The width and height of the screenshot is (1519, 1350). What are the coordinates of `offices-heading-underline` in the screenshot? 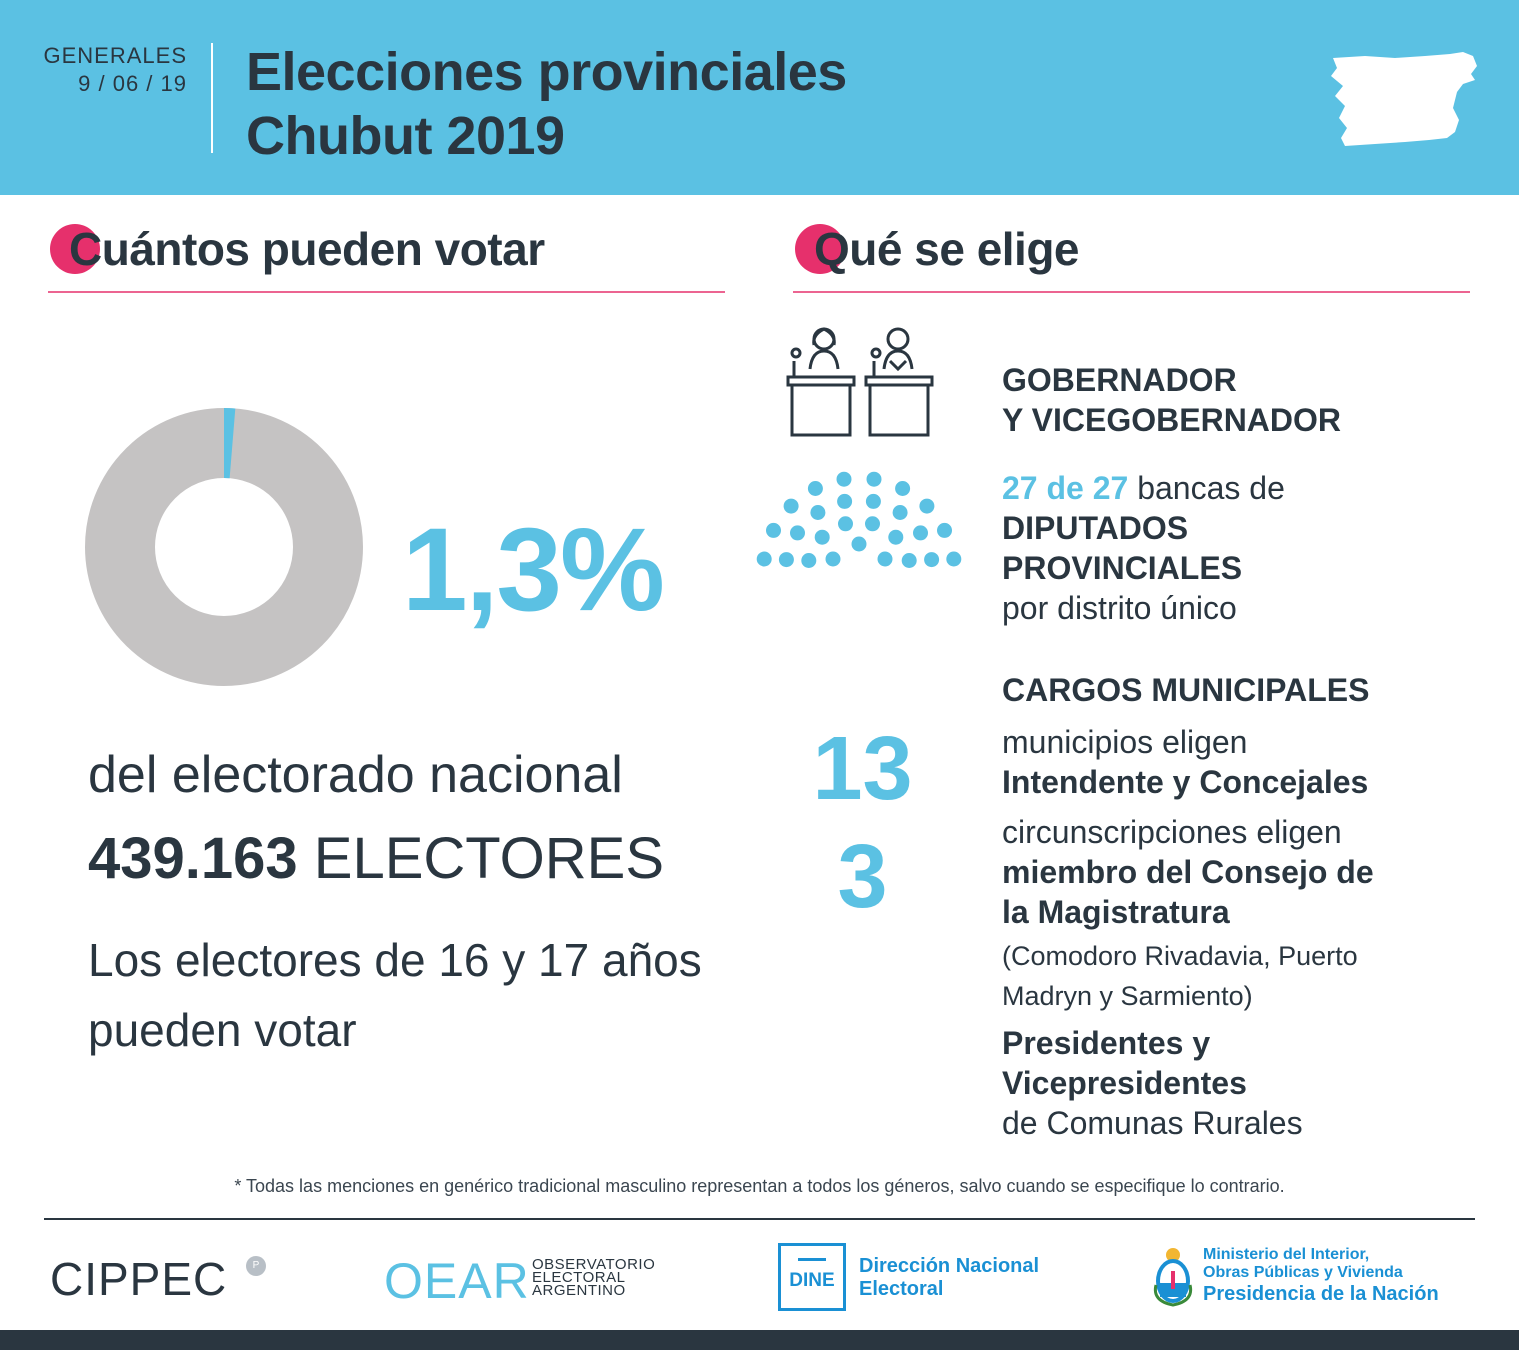 It's located at (1131, 292).